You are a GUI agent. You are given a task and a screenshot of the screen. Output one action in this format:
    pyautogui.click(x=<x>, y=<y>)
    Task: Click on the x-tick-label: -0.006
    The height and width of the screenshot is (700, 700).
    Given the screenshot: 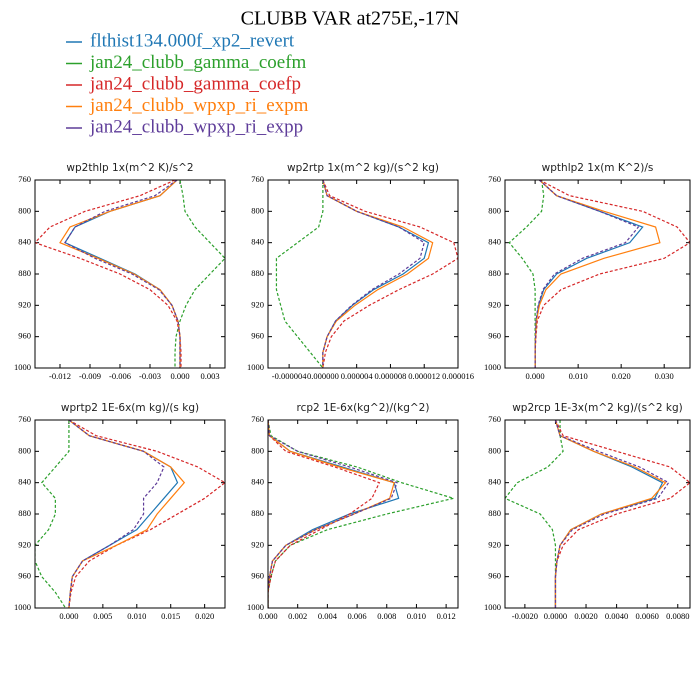 What is the action you would take?
    pyautogui.click(x=120, y=376)
    